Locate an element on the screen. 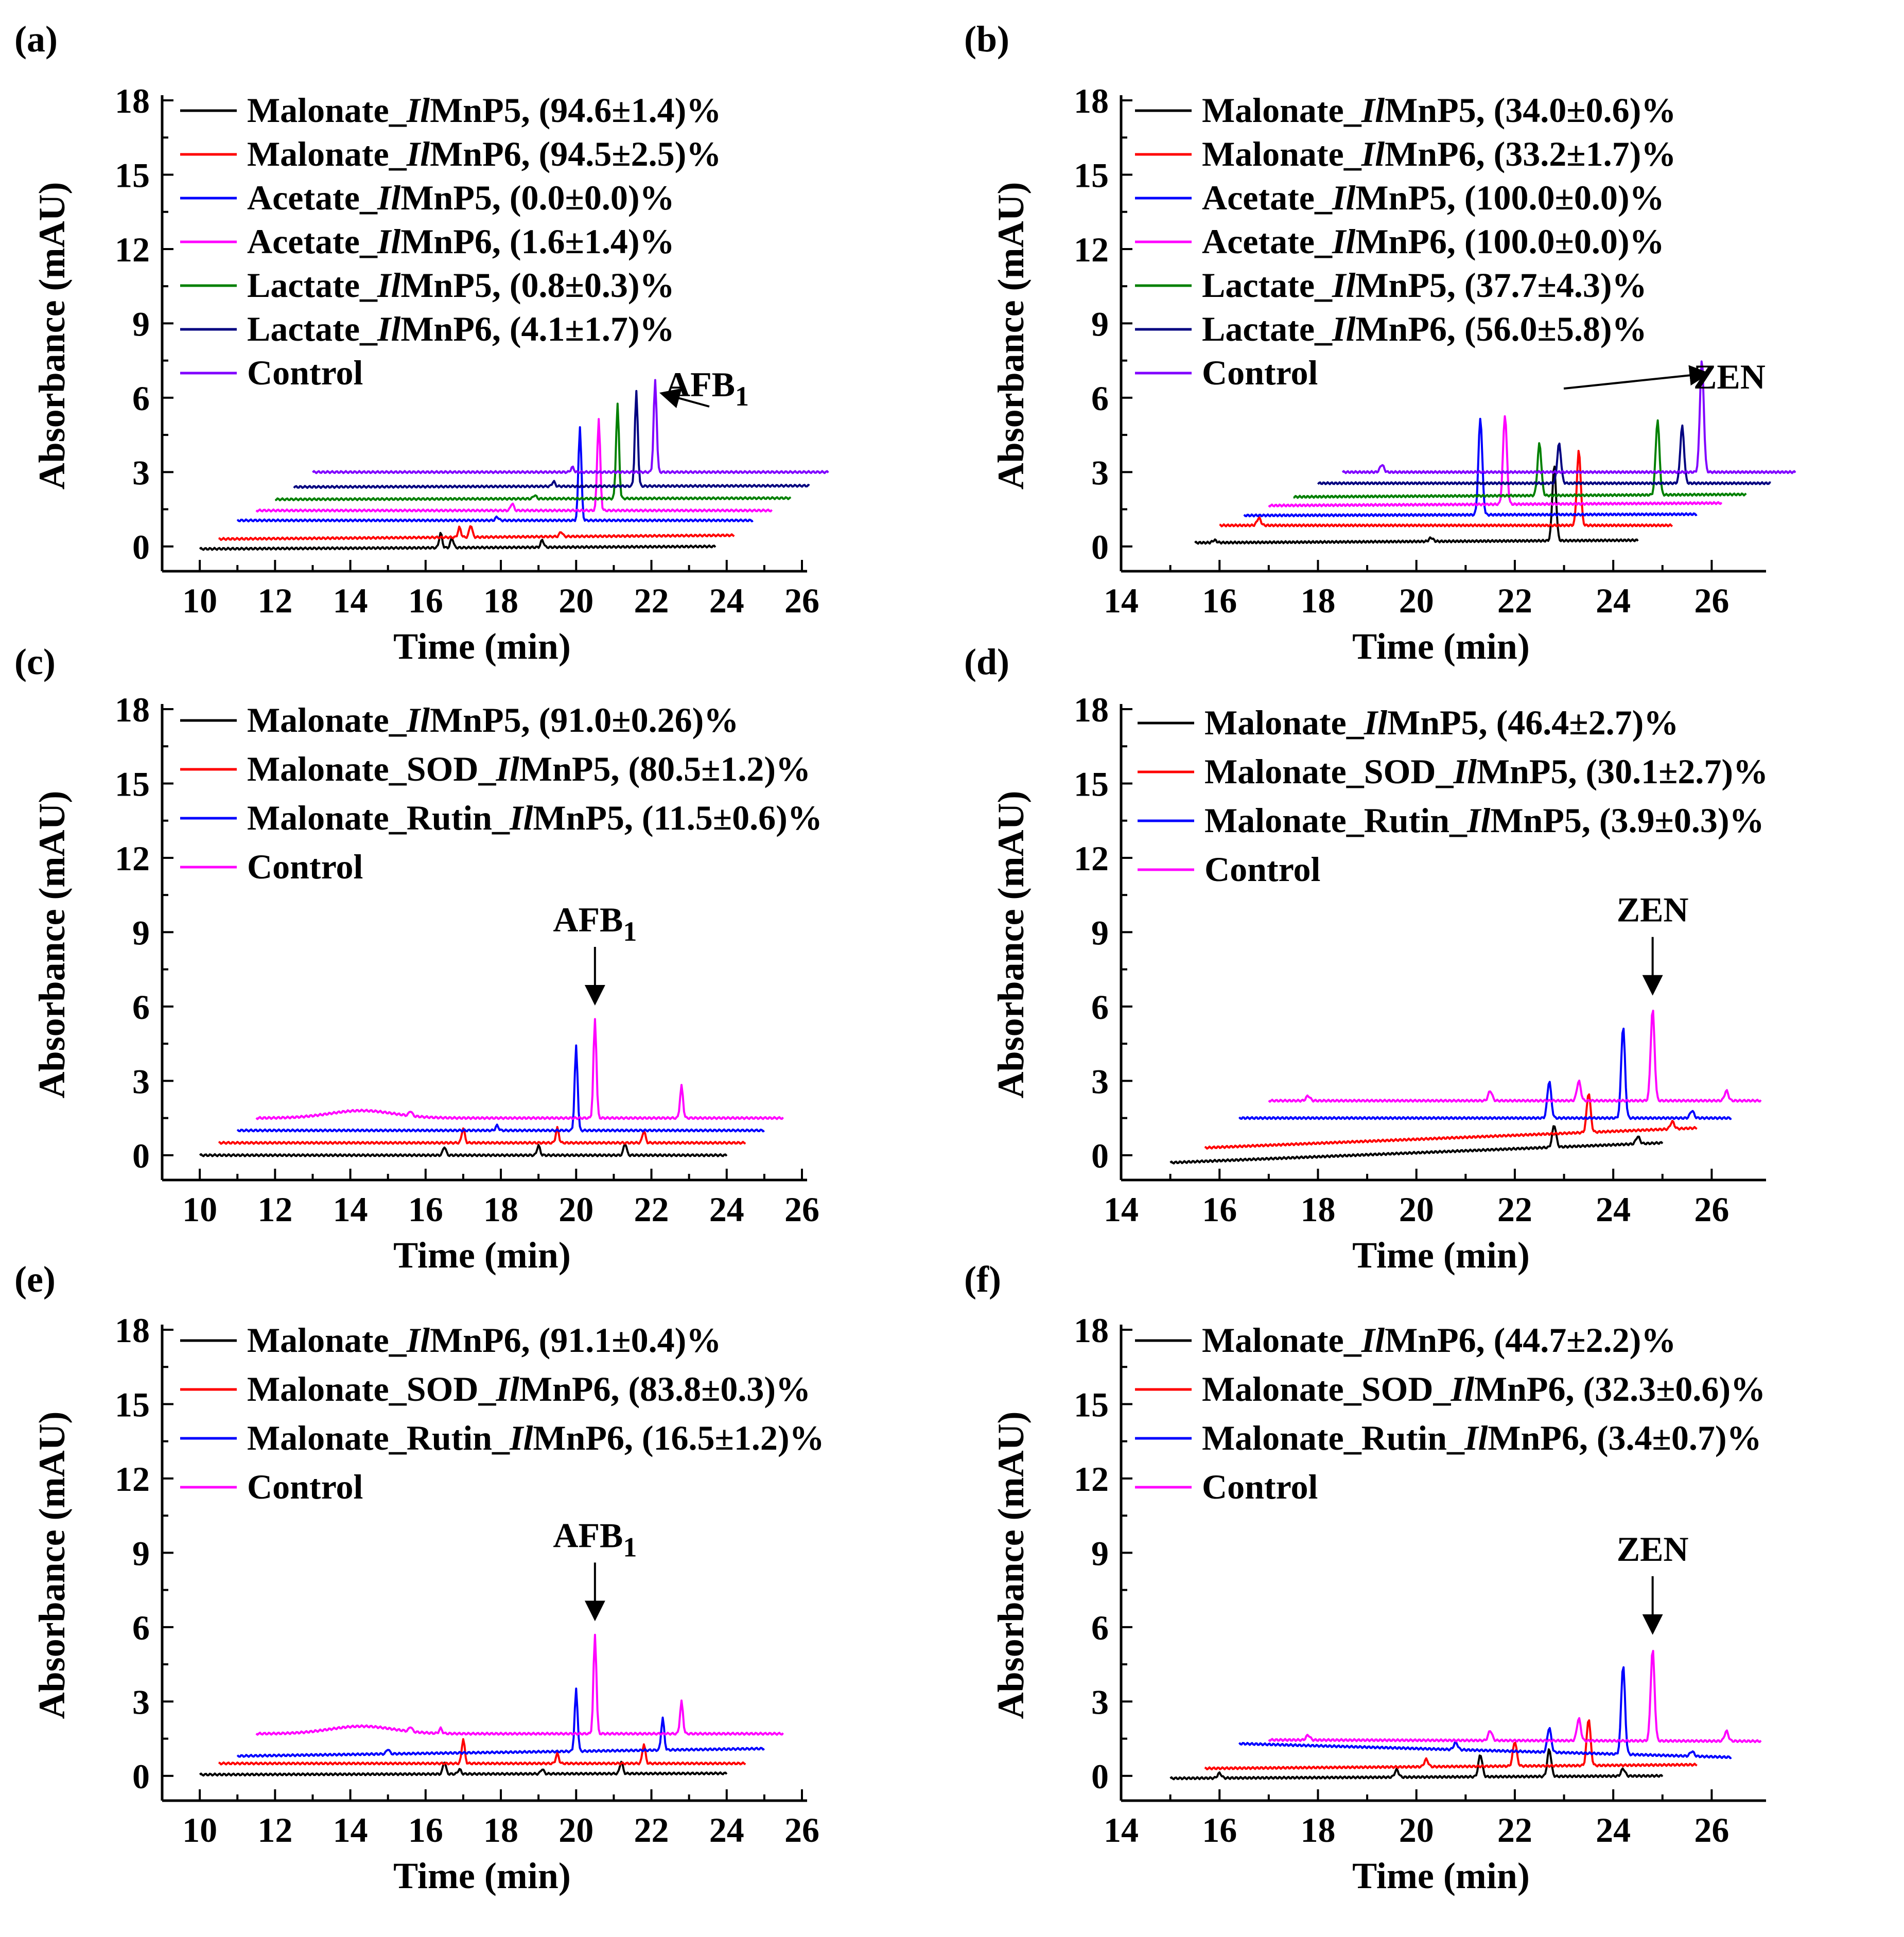 The width and height of the screenshot is (1904, 1937). legend-text-part: MnP6, (32.3±0.6)% is located at coordinates (1620, 1389).